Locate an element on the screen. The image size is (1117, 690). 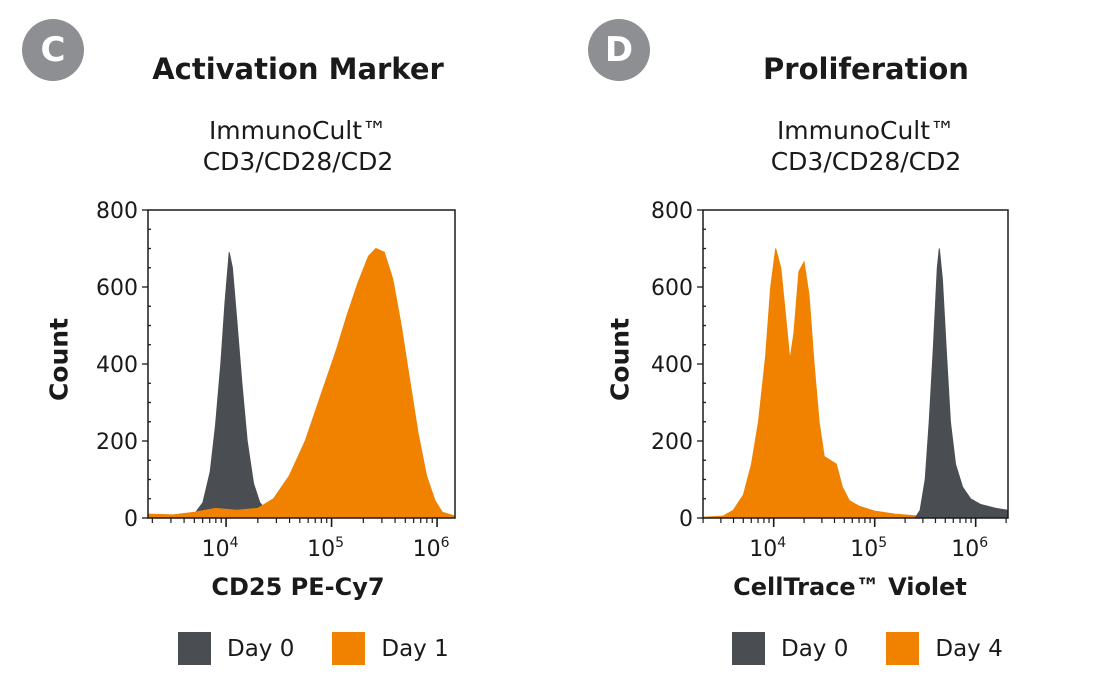
legend-entry-day-4: Day 4 is located at coordinates (944, 648).